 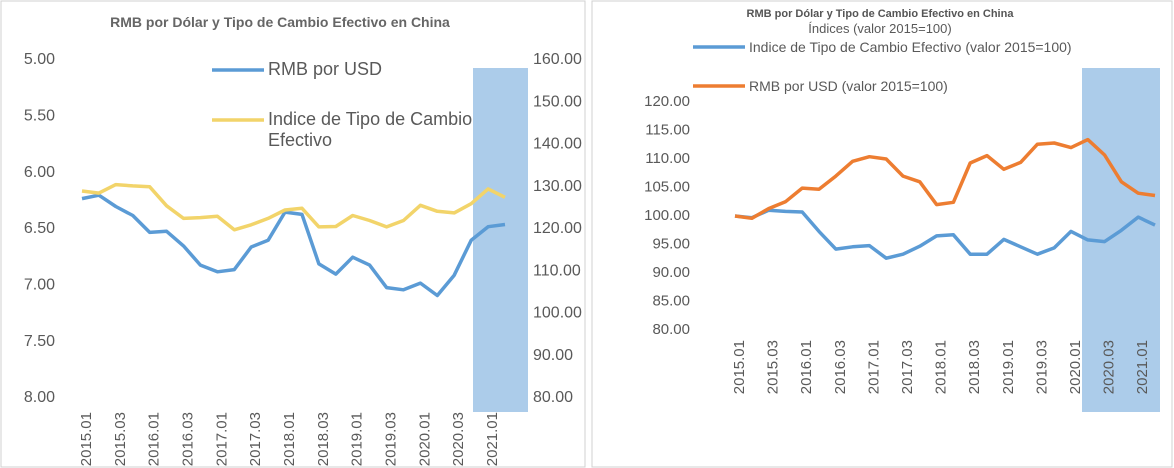 I want to click on y-tick-label: 7.00, so click(x=39, y=285).